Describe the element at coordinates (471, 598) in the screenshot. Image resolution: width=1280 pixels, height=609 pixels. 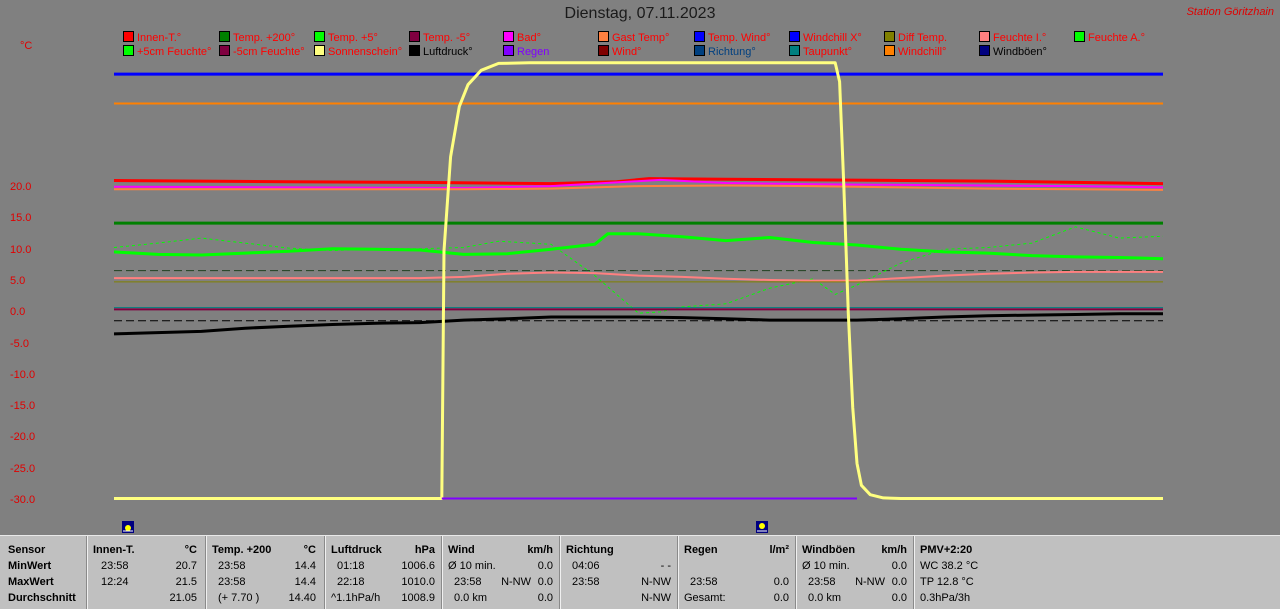
I see `wind-avg-note: 0.0 km` at that location.